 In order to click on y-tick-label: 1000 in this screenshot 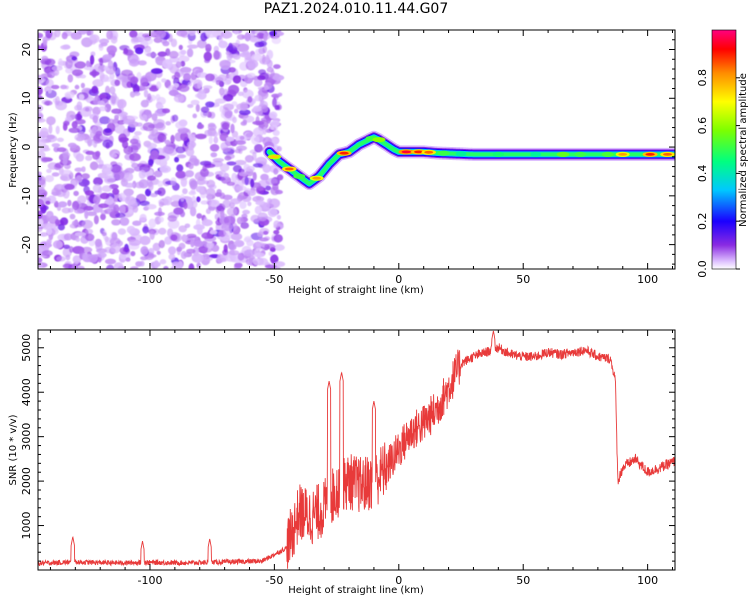, I will do `click(26, 526)`.